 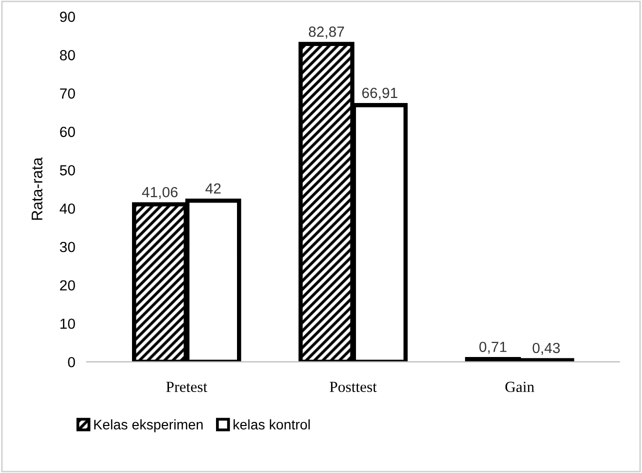 I want to click on y-tick-label: 10, so click(x=67, y=323).